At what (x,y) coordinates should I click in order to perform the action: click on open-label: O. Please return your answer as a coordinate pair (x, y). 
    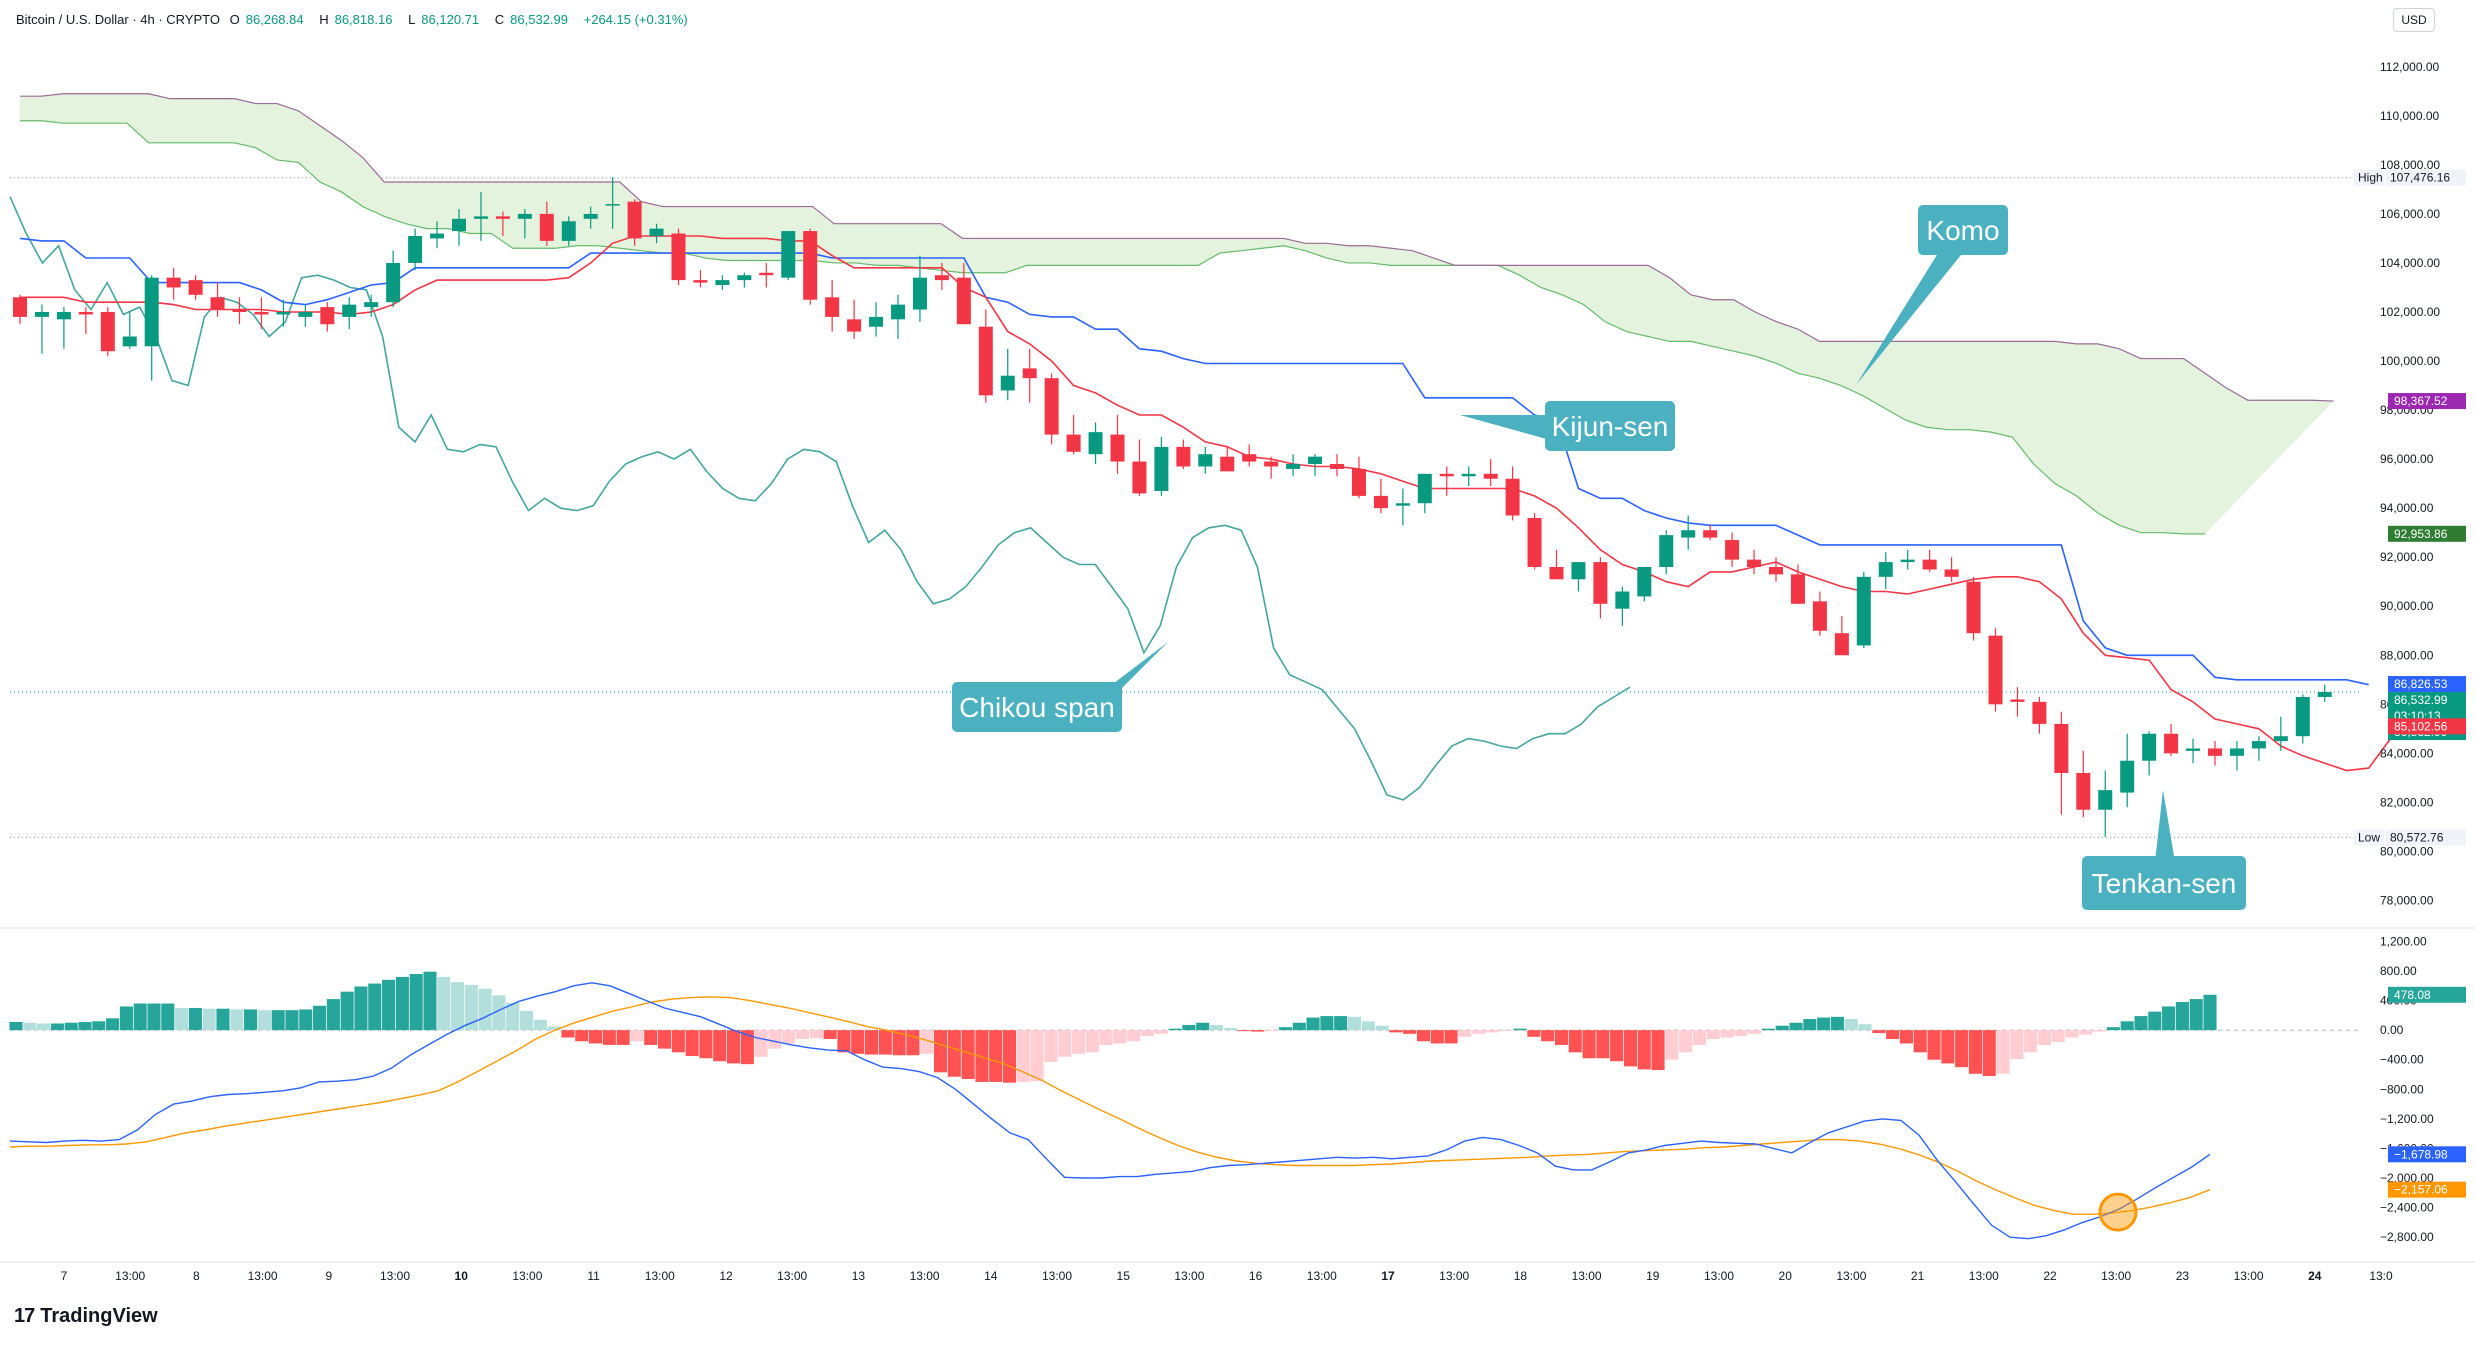
    Looking at the image, I should click on (234, 19).